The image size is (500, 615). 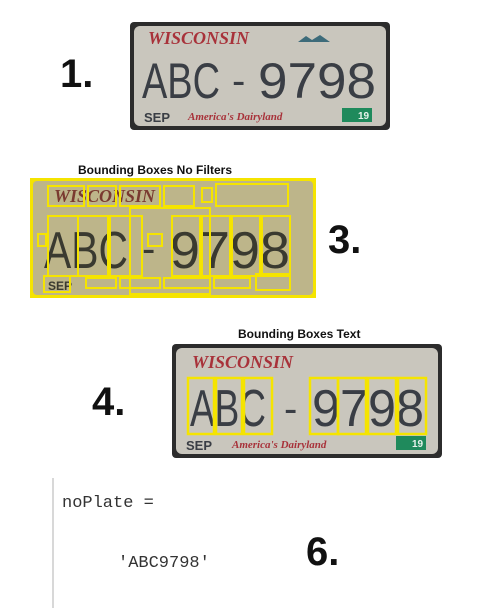 I want to click on bbox-char-b, so click(x=93, y=246).